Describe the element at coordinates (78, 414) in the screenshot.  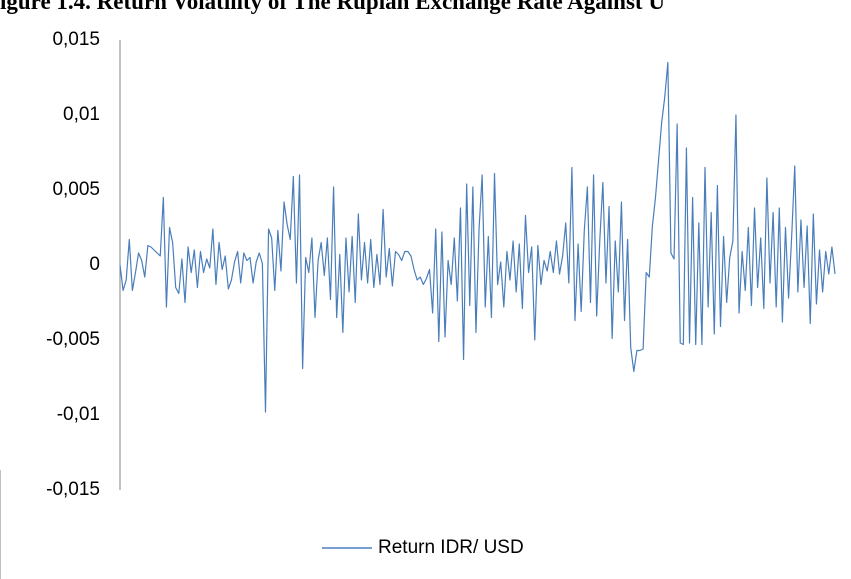
I see `y-tick-label: -0,01` at that location.